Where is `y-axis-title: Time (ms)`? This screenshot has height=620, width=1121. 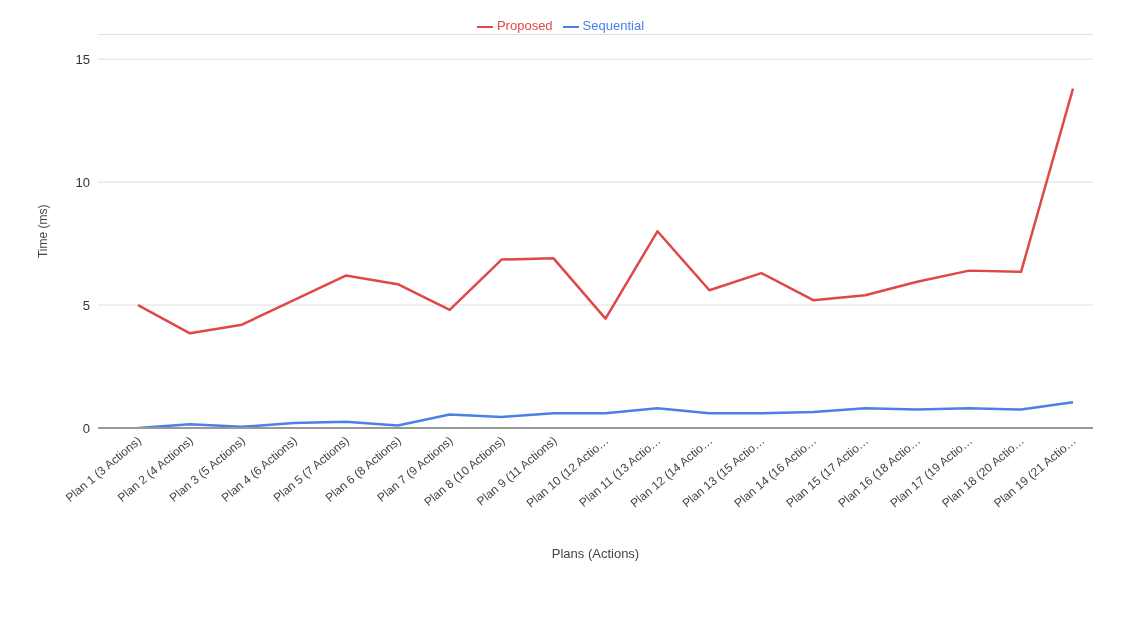
y-axis-title: Time (ms) is located at coordinates (43, 231).